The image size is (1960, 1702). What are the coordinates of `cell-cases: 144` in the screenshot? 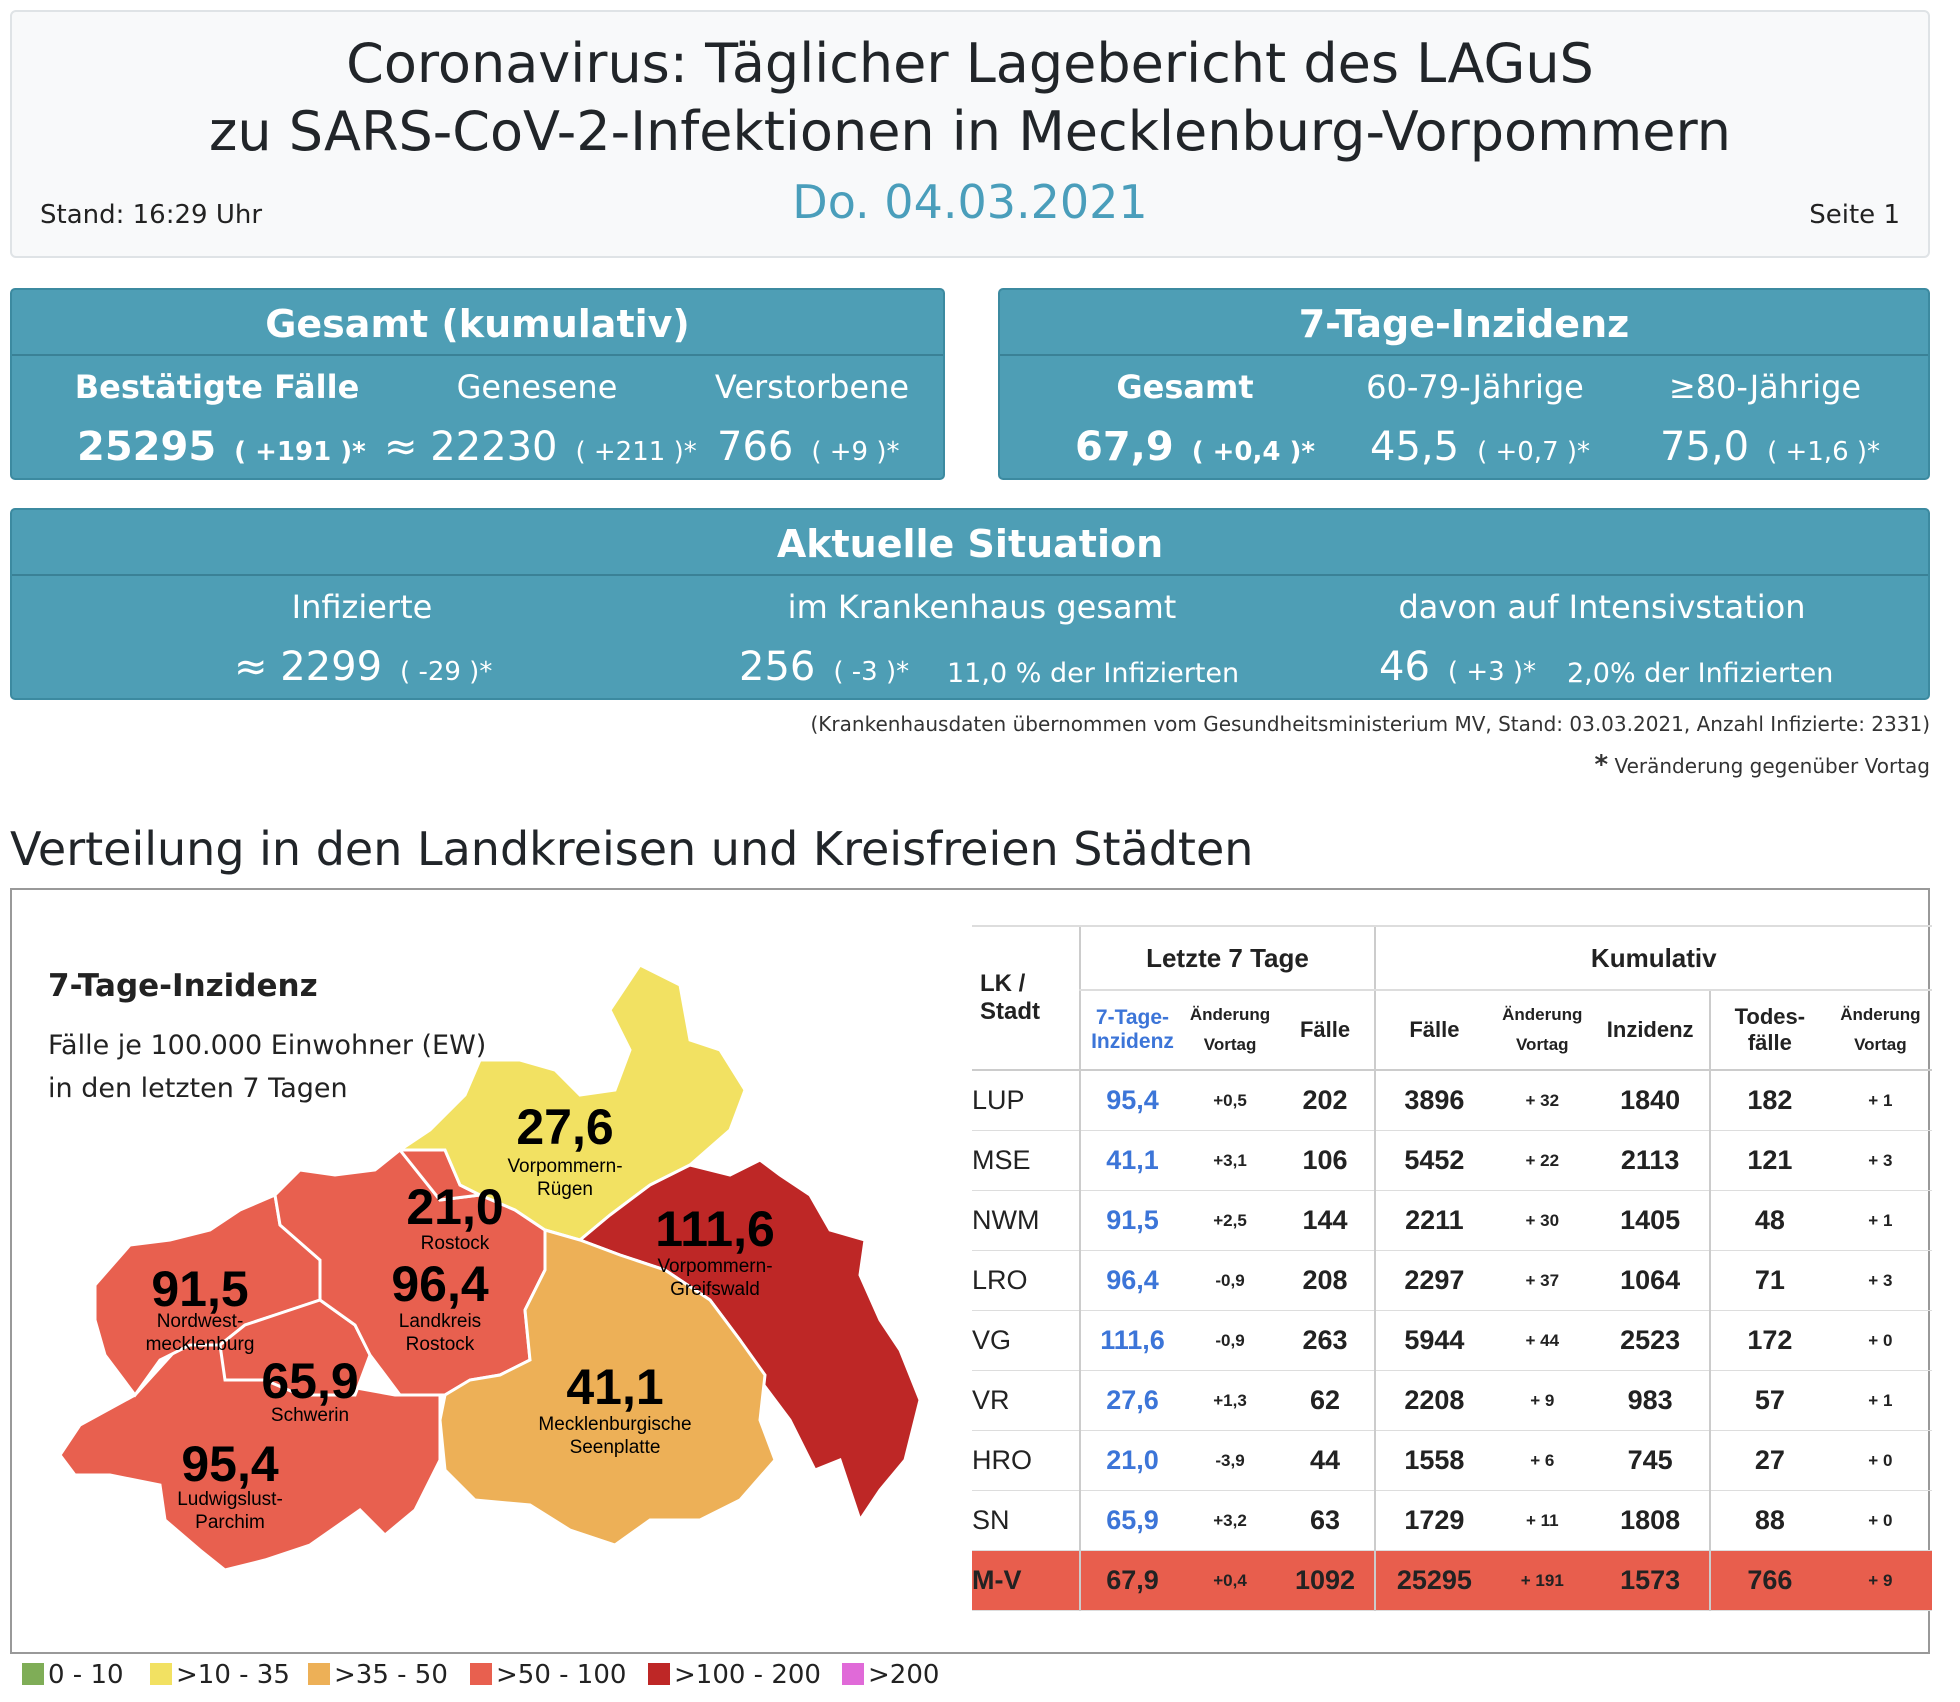 It's located at (1325, 1220).